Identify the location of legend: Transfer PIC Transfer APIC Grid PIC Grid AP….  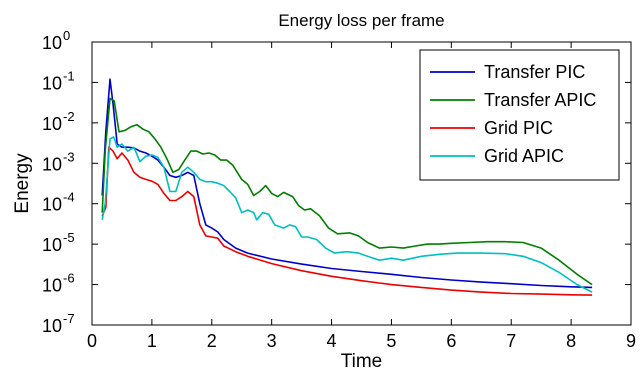
(519, 115).